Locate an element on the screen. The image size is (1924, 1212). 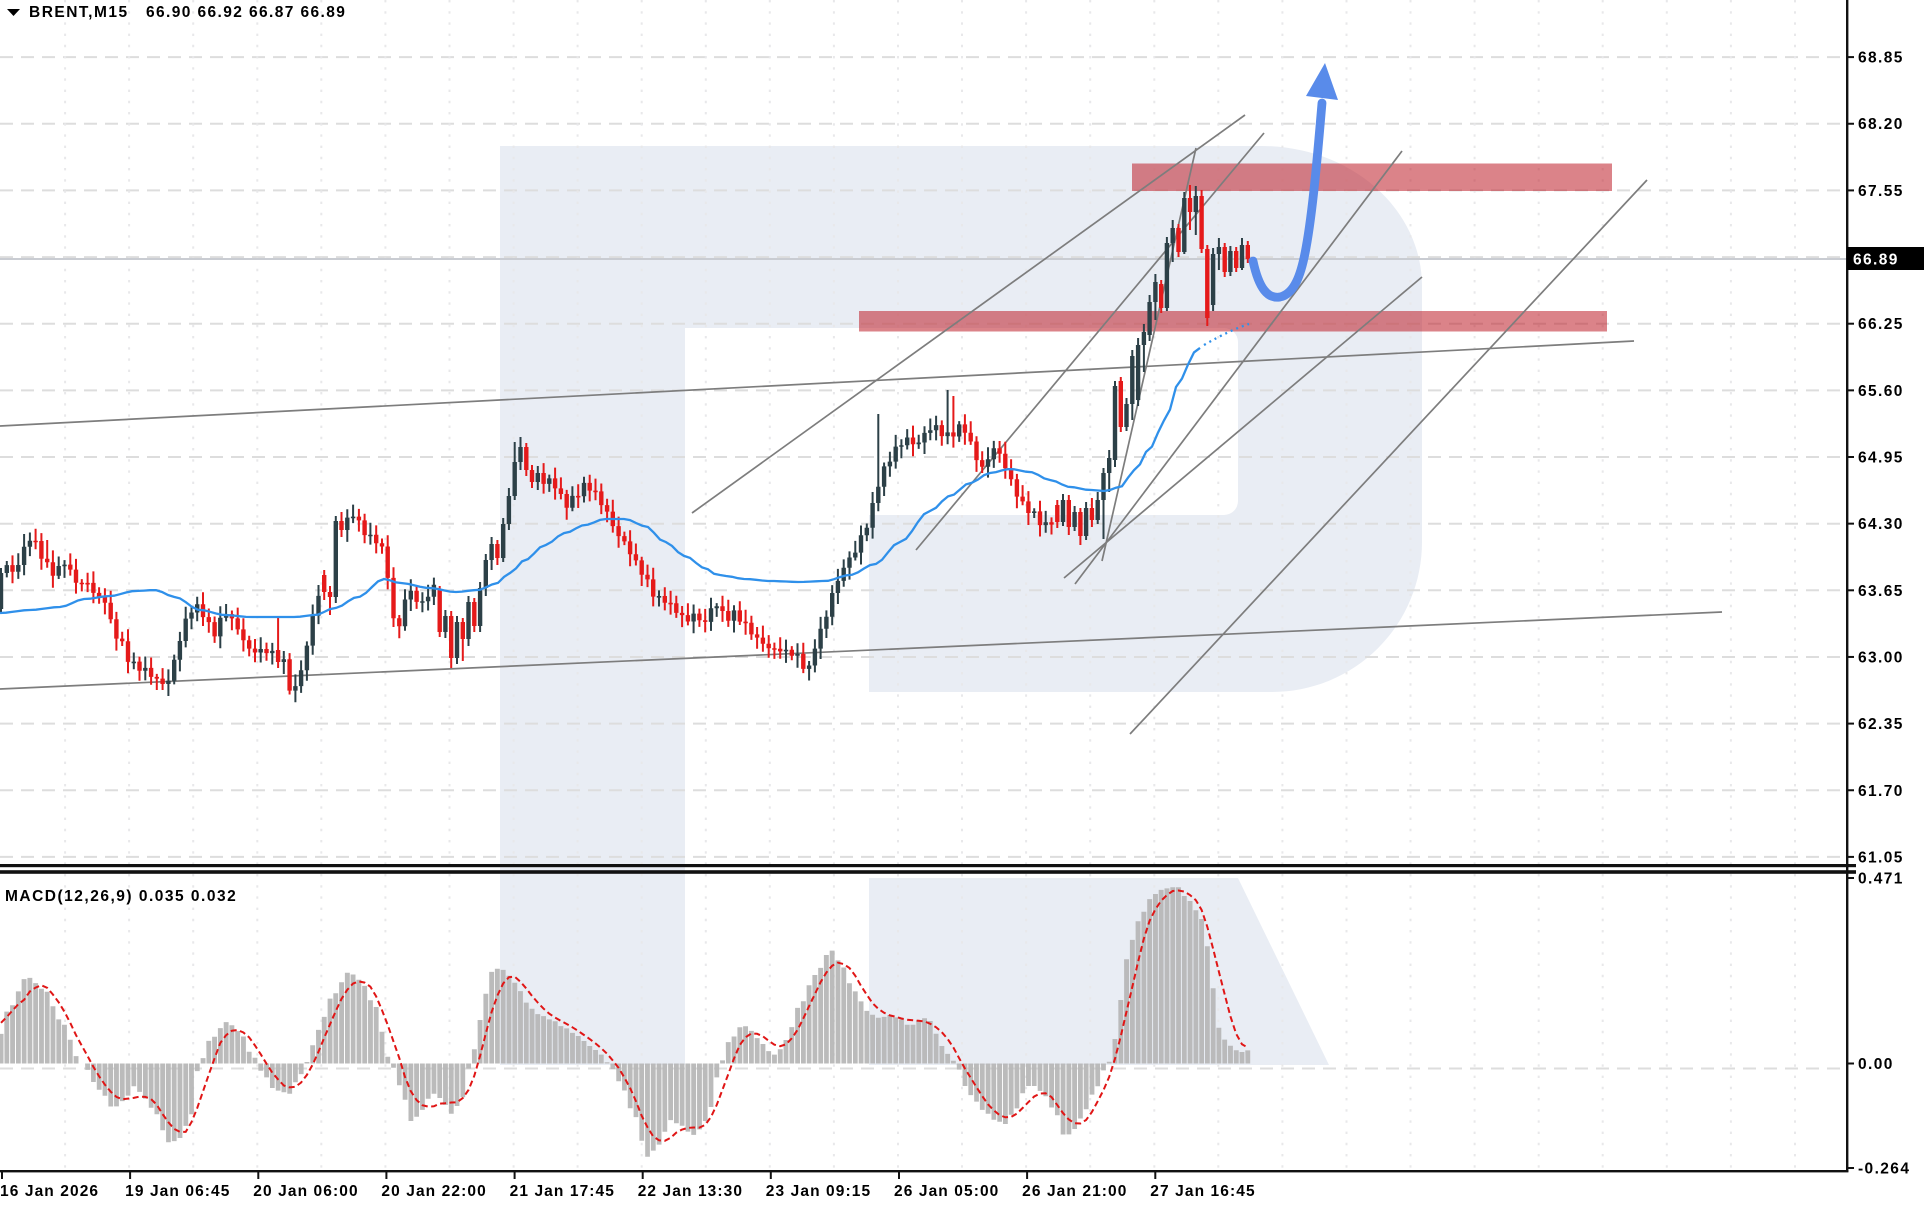
svg-text: 20 Jan 06:00 is located at coordinates (305, 1191).